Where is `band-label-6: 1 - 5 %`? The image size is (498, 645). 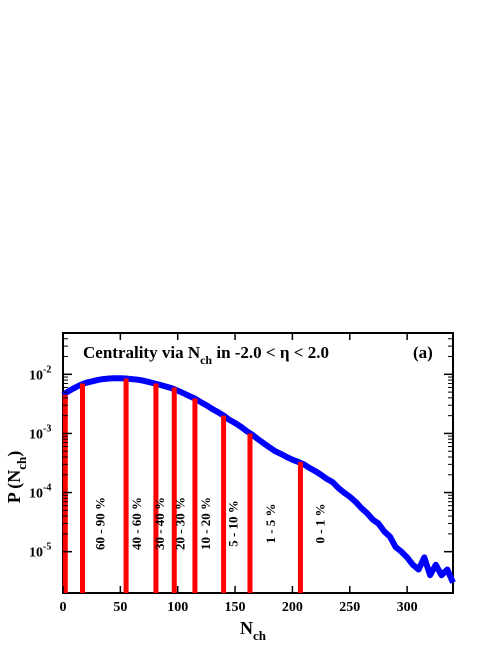 band-label-6: 1 - 5 % is located at coordinates (270, 523).